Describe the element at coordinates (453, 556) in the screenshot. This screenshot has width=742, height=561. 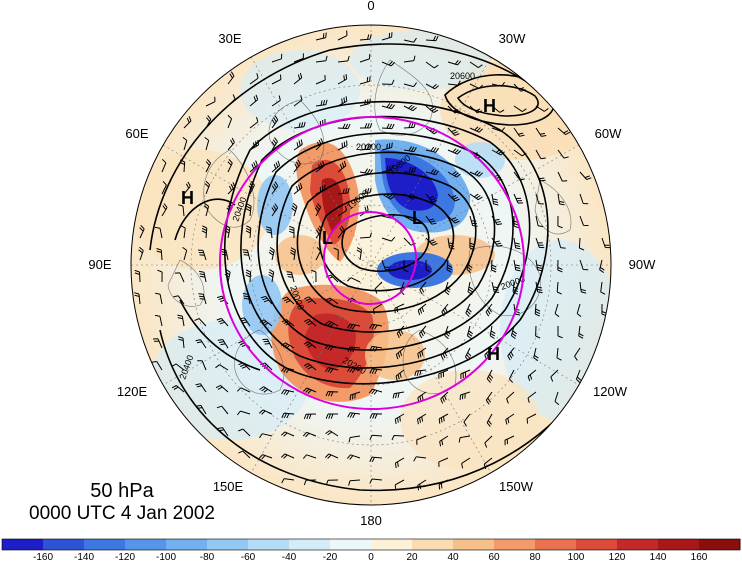
I see `colorbar-tick-label: 40` at that location.